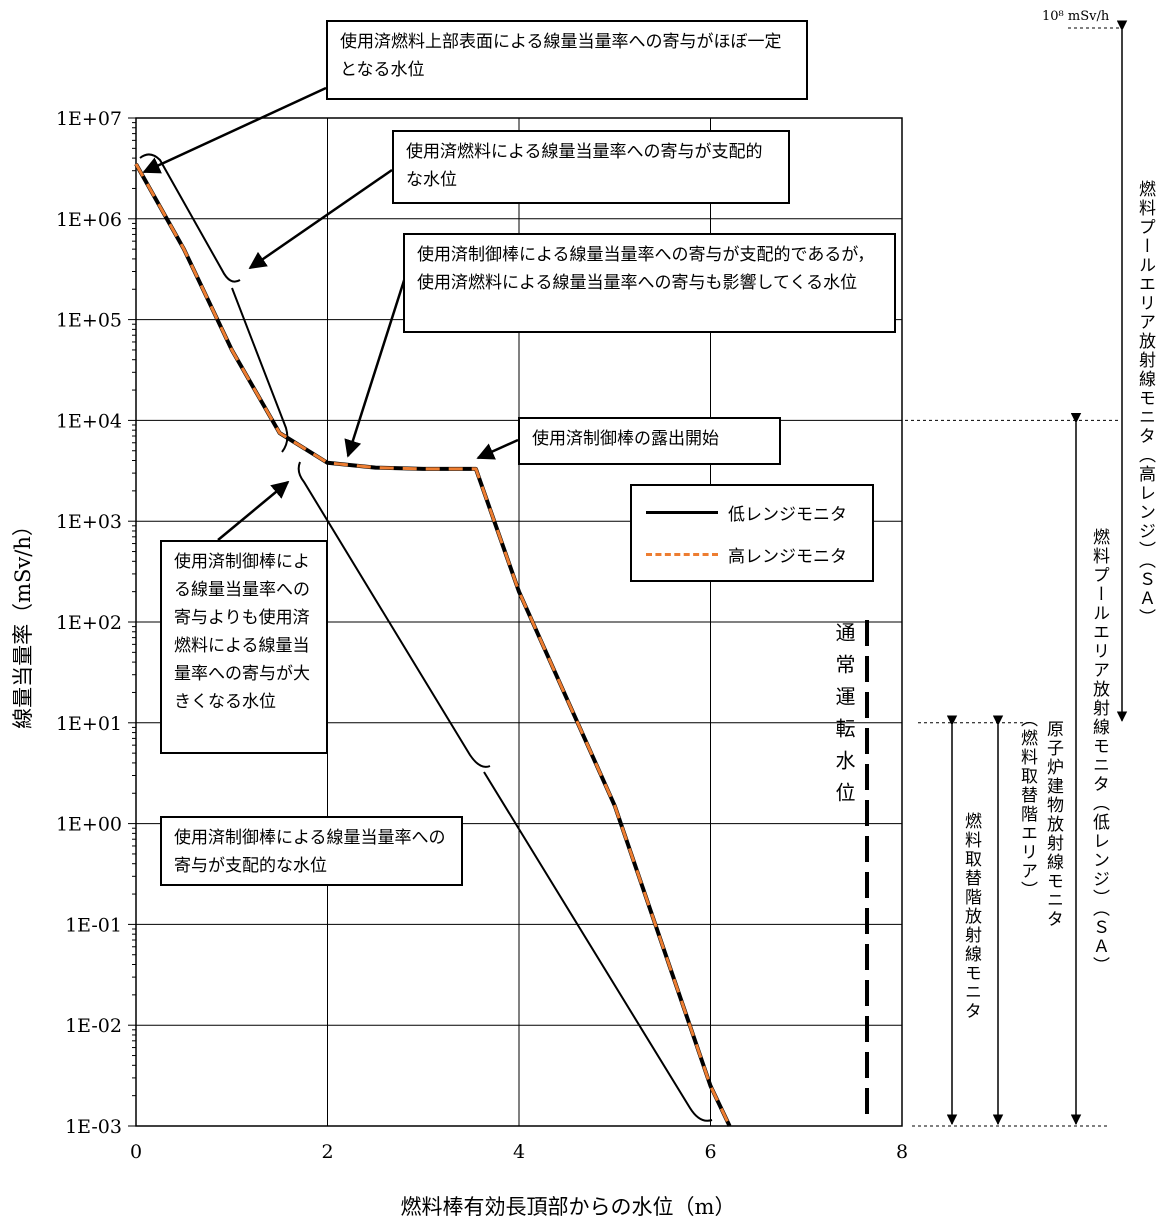 The image size is (1164, 1227). Describe the element at coordinates (752, 533) in the screenshot. I see `legend: 低レンジモニタ 高レンジモニタ` at that location.